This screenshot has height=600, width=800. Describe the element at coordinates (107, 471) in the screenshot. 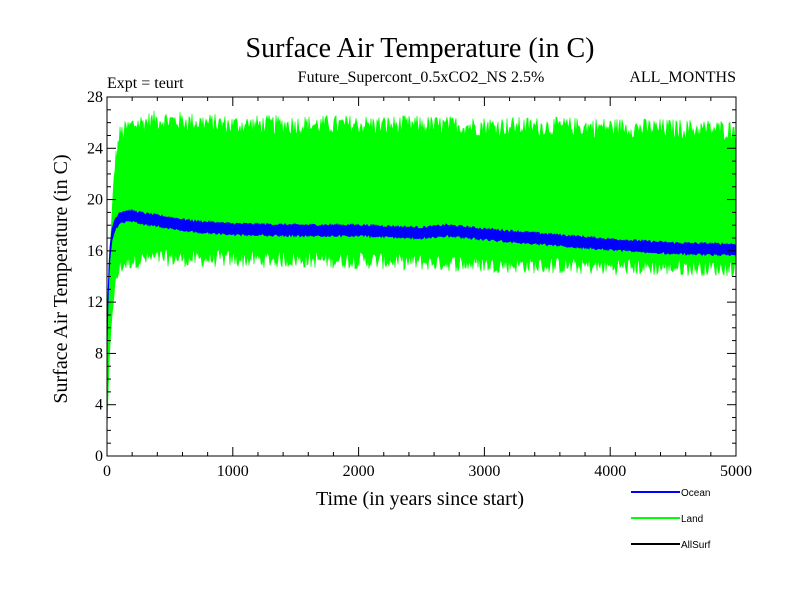

I see `x-tick-label: 0` at that location.